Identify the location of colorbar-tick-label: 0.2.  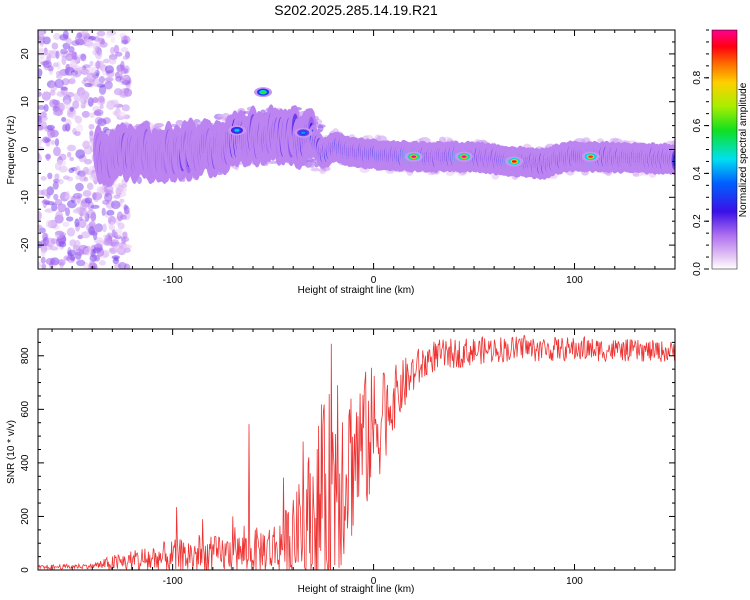
(697, 221).